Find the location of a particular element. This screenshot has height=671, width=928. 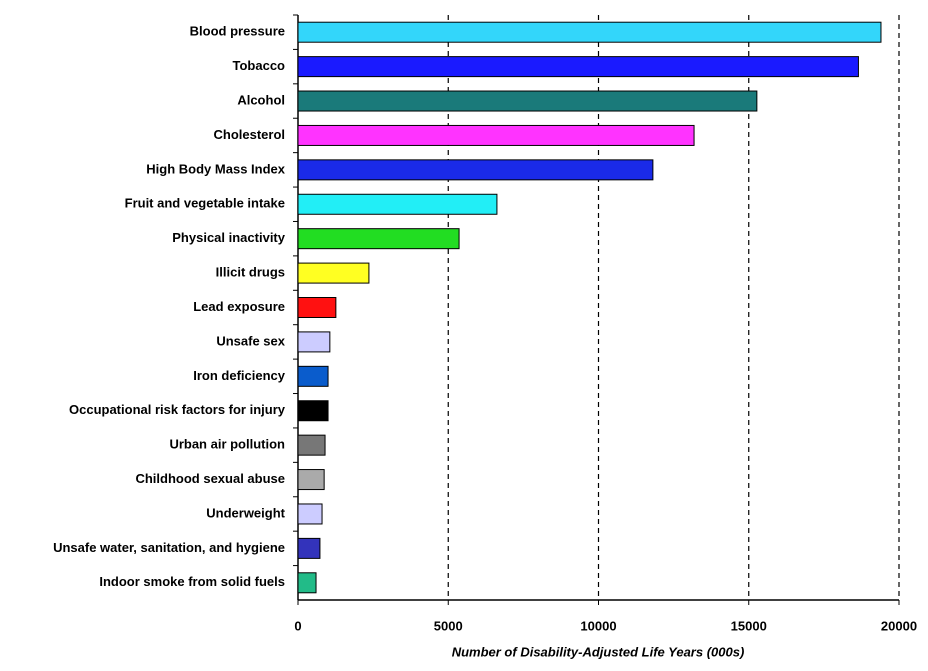

y-tick-label: Urban air pollution is located at coordinates (227, 444).